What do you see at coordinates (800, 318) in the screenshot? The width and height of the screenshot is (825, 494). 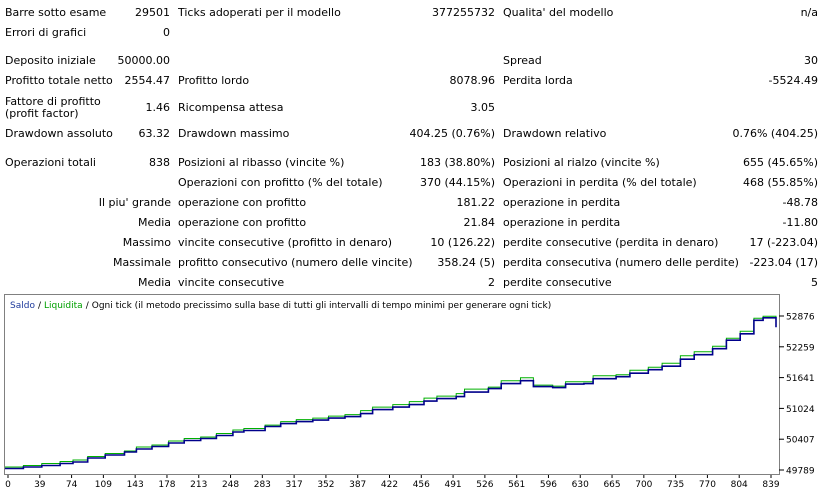 I see `y-tick-label: 52876` at bounding box center [800, 318].